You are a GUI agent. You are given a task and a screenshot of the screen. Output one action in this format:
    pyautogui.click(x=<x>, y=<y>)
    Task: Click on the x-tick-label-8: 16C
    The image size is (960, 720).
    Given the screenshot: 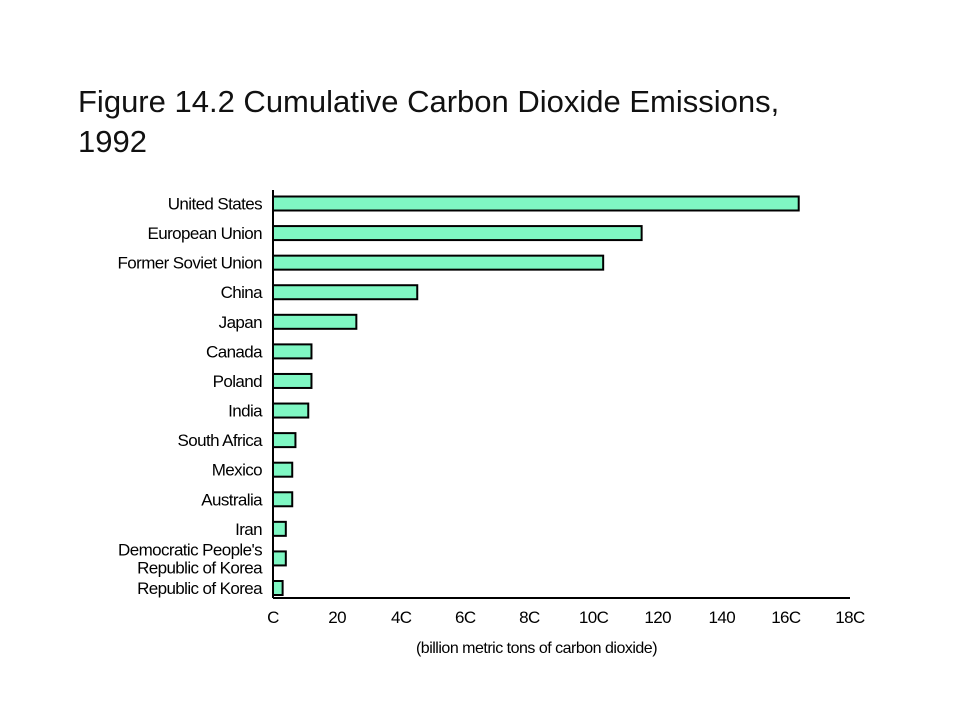 What is the action you would take?
    pyautogui.click(x=786, y=617)
    